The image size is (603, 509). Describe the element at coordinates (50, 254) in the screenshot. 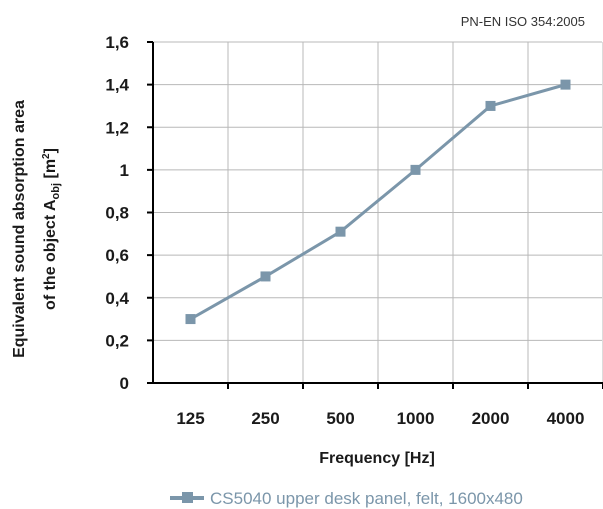

I see `y-axis-title-prefix: of the object A` at that location.